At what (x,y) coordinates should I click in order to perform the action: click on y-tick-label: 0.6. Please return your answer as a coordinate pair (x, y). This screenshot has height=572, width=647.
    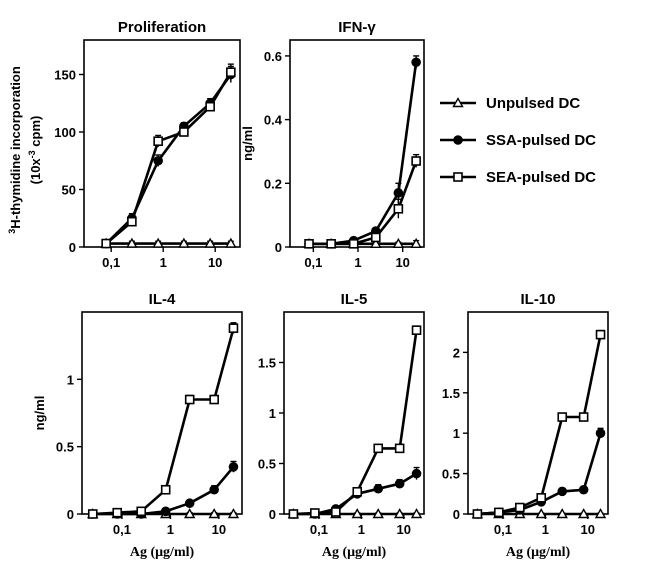
    Looking at the image, I should click on (273, 56).